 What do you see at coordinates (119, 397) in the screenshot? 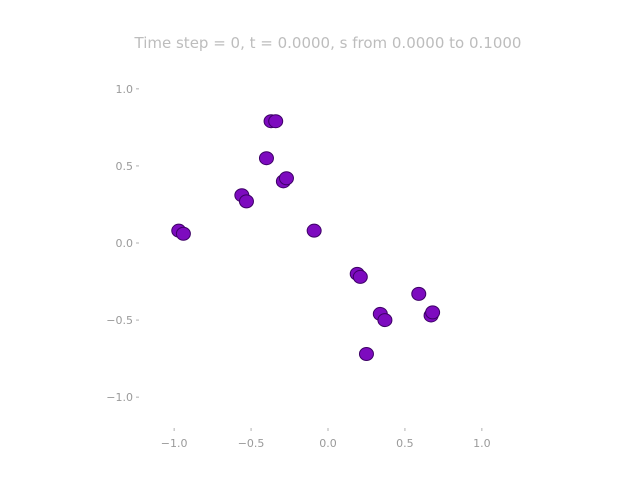
I see `y-tick-label: −1.0` at bounding box center [119, 397].